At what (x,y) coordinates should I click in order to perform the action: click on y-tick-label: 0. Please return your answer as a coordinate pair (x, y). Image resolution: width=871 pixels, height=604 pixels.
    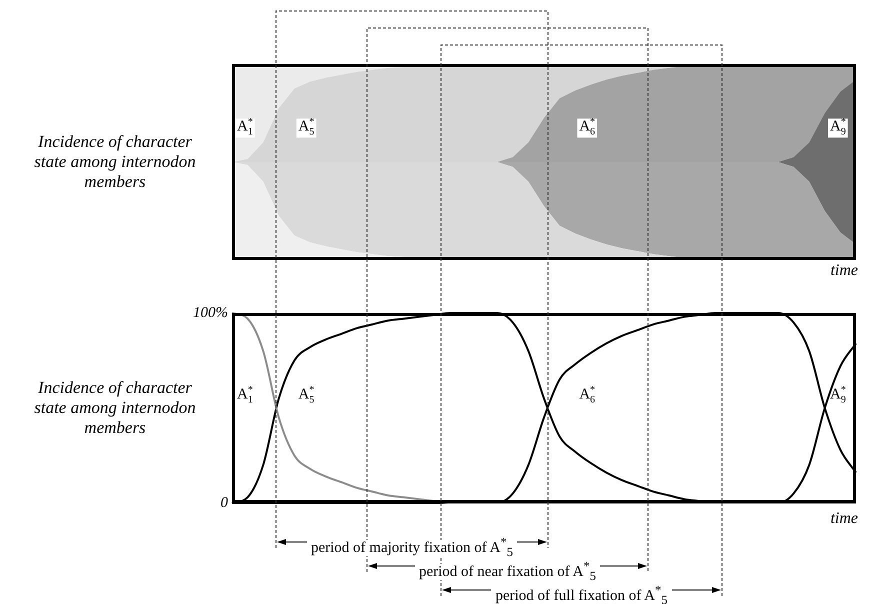
    Looking at the image, I should click on (224, 502).